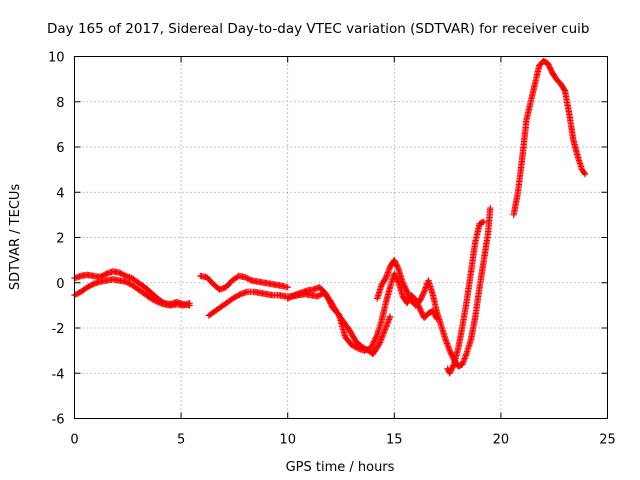  What do you see at coordinates (394, 440) in the screenshot?
I see `x-tick-label: 15` at bounding box center [394, 440].